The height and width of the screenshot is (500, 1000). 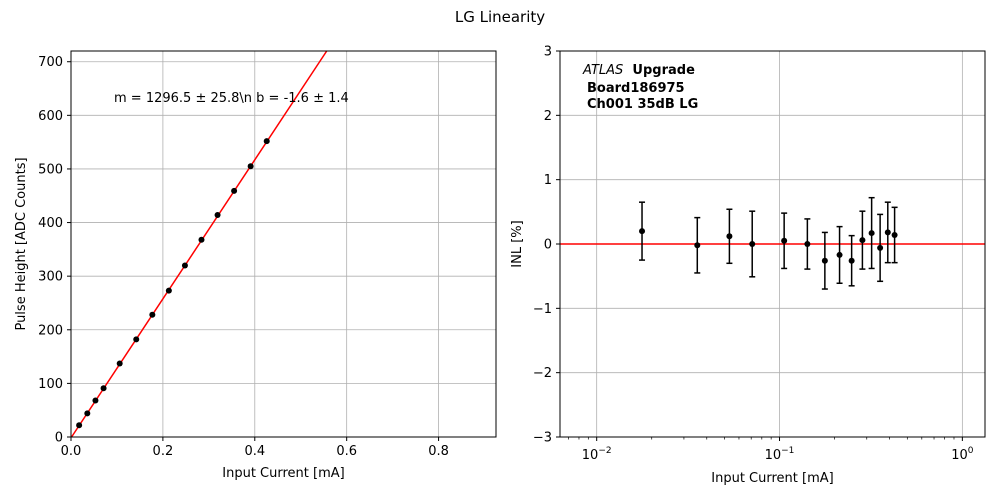 I want to click on left-y-tick-label: 700, so click(x=50, y=62).